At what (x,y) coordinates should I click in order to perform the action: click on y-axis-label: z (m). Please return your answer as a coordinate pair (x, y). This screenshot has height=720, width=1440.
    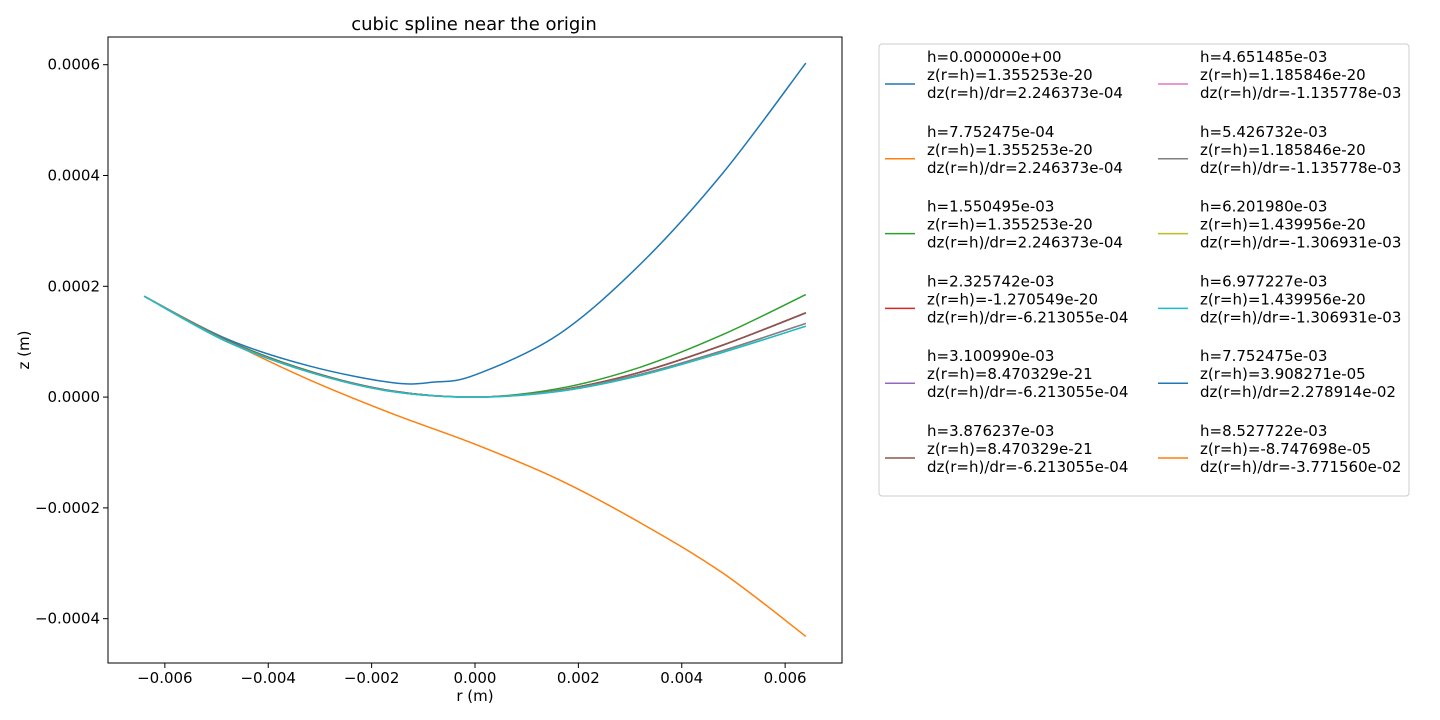
    Looking at the image, I should click on (24, 350).